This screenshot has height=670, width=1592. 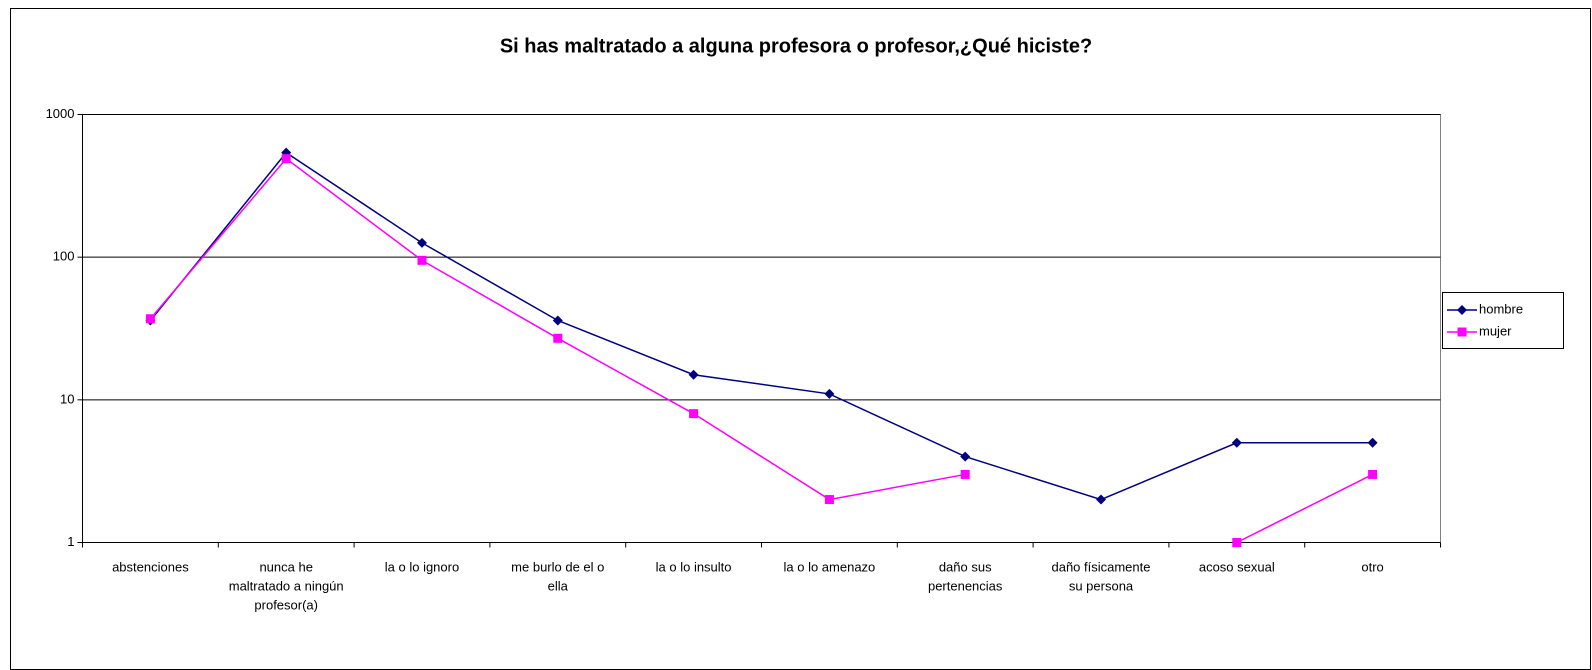 I want to click on y-tick-label: 1000, so click(x=60, y=113).